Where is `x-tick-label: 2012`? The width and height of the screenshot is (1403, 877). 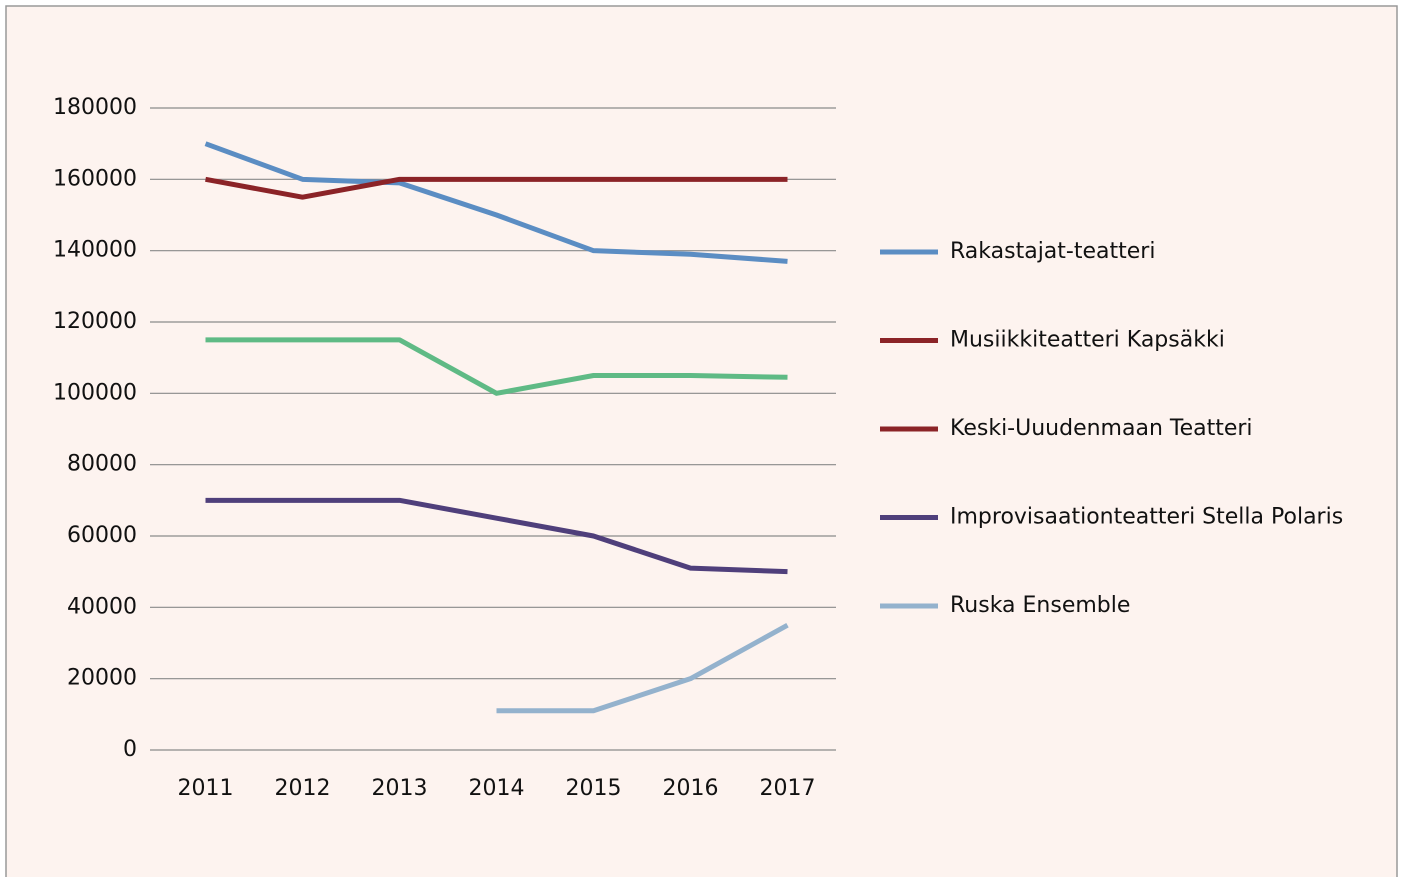 x-tick-label: 2012 is located at coordinates (303, 788).